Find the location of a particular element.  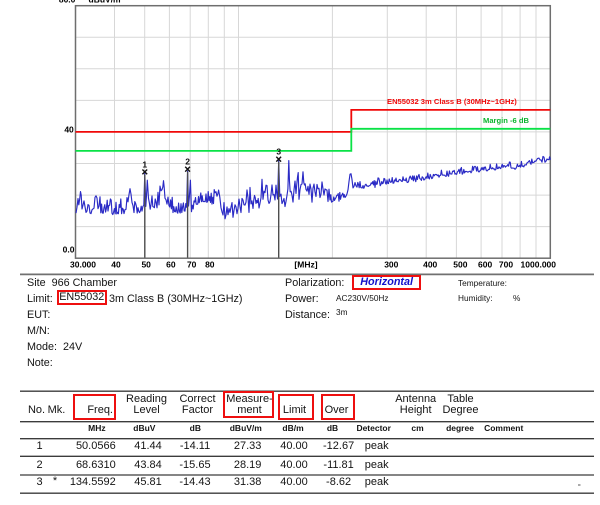

svg-text: 1000.000 is located at coordinates (539, 264).